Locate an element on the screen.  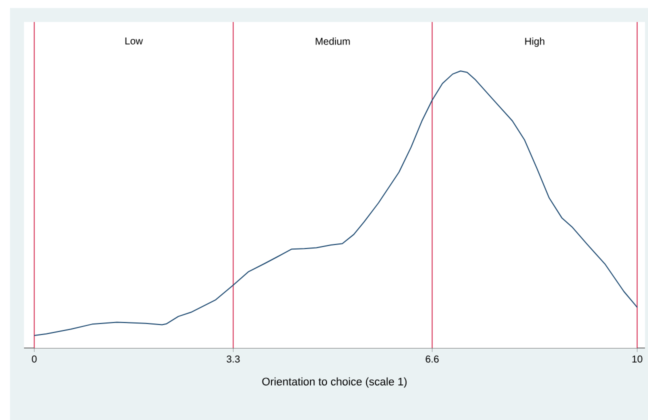
band-label: Low is located at coordinates (134, 41).